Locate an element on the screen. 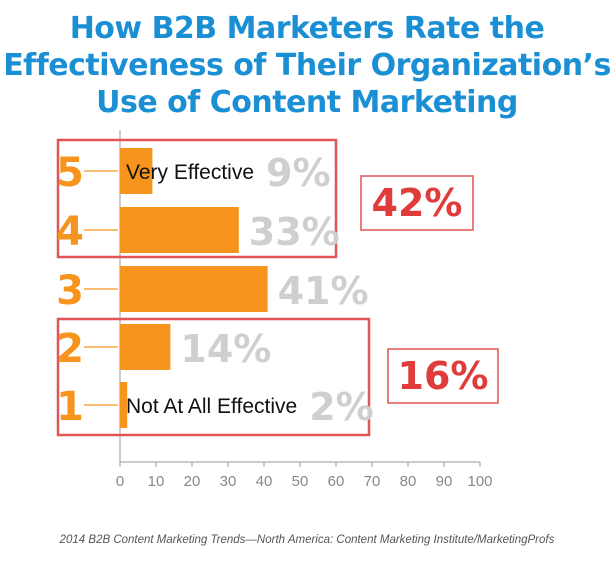 This screenshot has width=614, height=576. x-tick-label: 80 is located at coordinates (408, 481).